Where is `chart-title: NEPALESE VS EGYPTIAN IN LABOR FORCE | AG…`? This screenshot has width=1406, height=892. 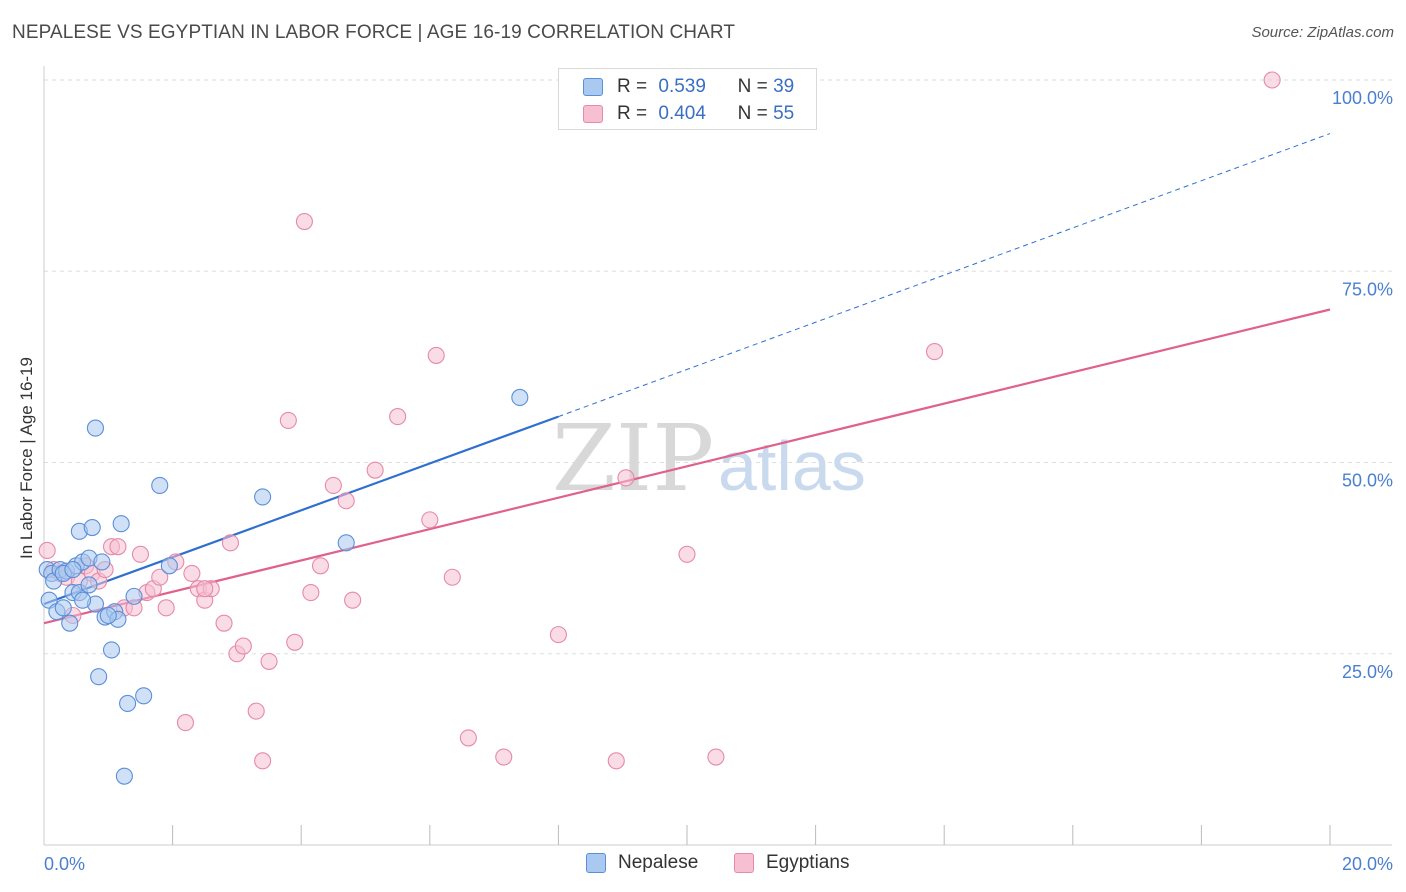
chart-title: NEPALESE VS EGYPTIAN IN LABOR FORCE | AG… is located at coordinates (374, 32).